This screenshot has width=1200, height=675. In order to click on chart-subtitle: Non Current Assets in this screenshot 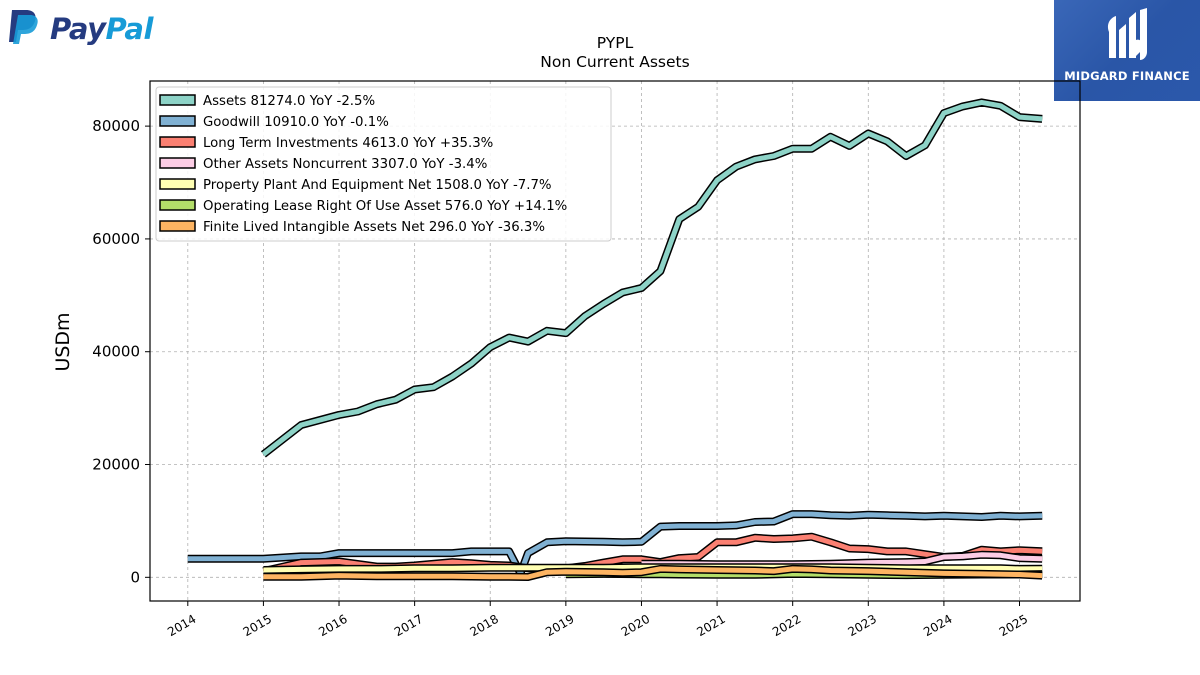, I will do `click(614, 62)`.